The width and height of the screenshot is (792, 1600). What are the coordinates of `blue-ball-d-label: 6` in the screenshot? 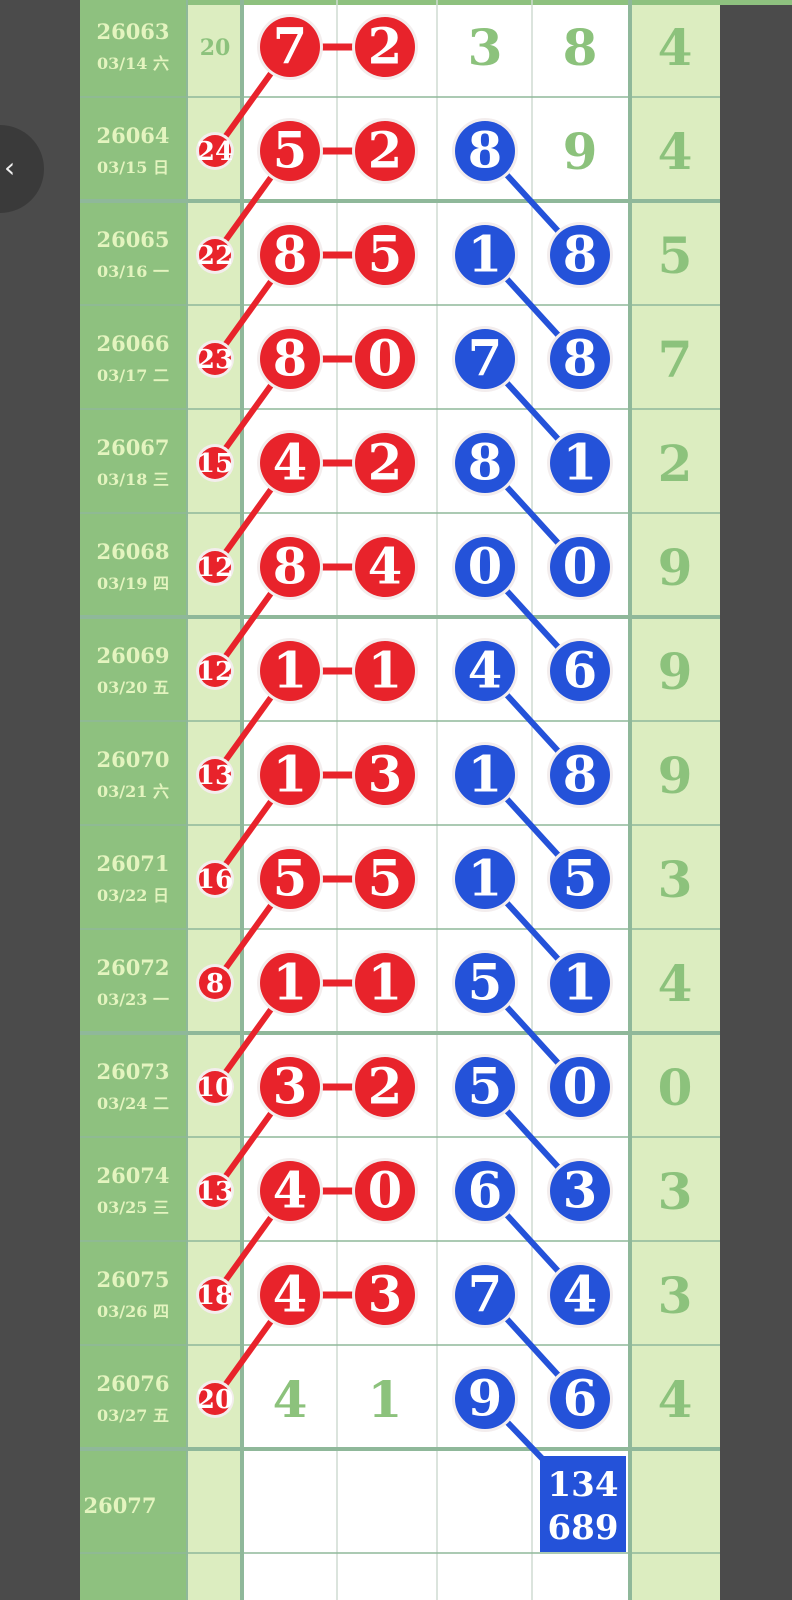 It's located at (580, 1399).